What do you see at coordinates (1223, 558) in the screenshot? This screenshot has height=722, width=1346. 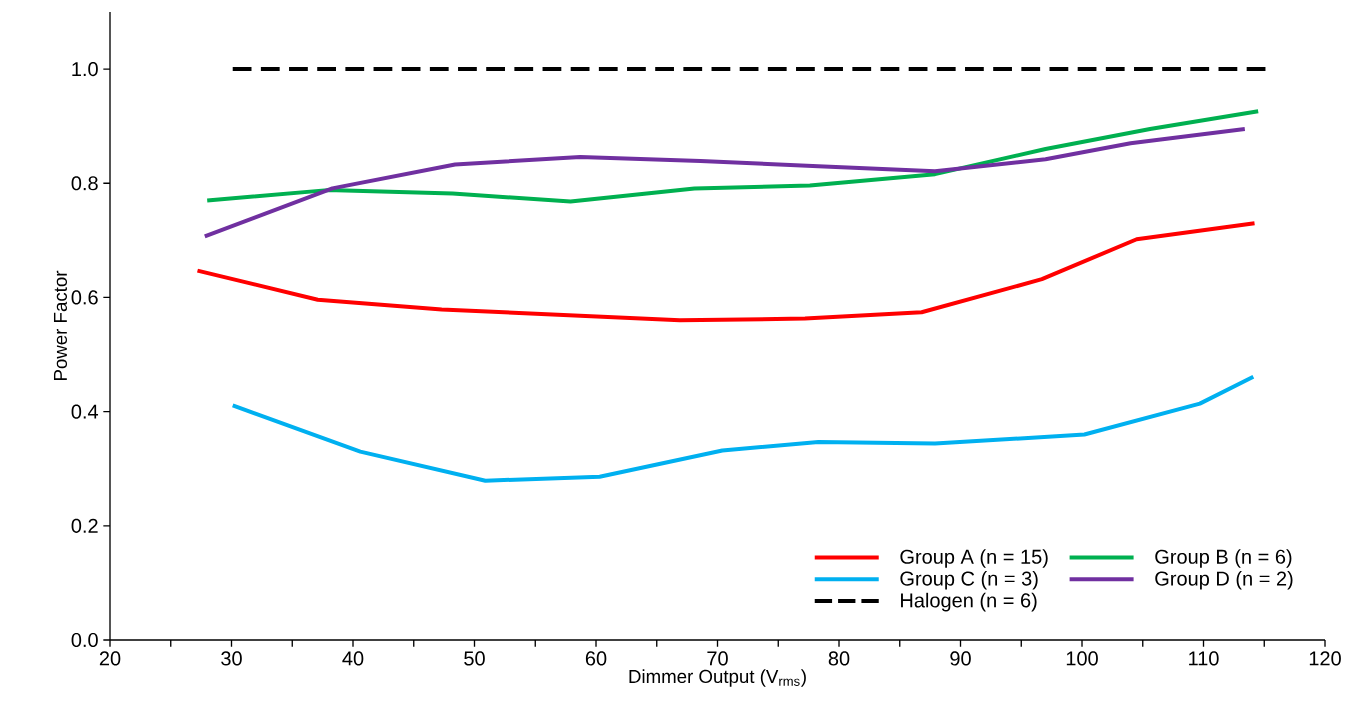 I see `legend-label: Group B (n = 6)` at bounding box center [1223, 558].